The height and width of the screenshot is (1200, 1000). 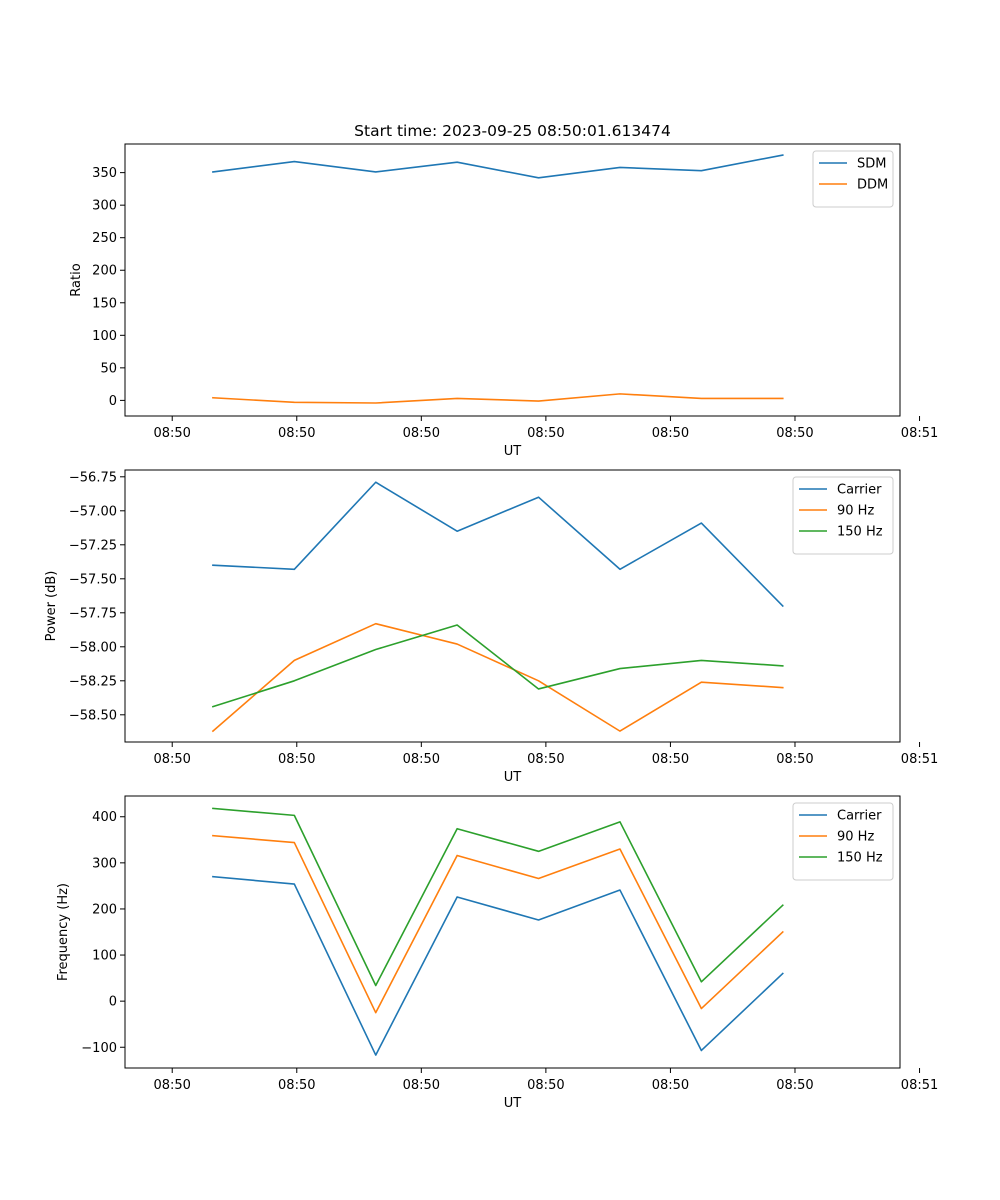 What do you see at coordinates (108, 368) in the screenshot?
I see `ratio-y-tick-label: 50` at bounding box center [108, 368].